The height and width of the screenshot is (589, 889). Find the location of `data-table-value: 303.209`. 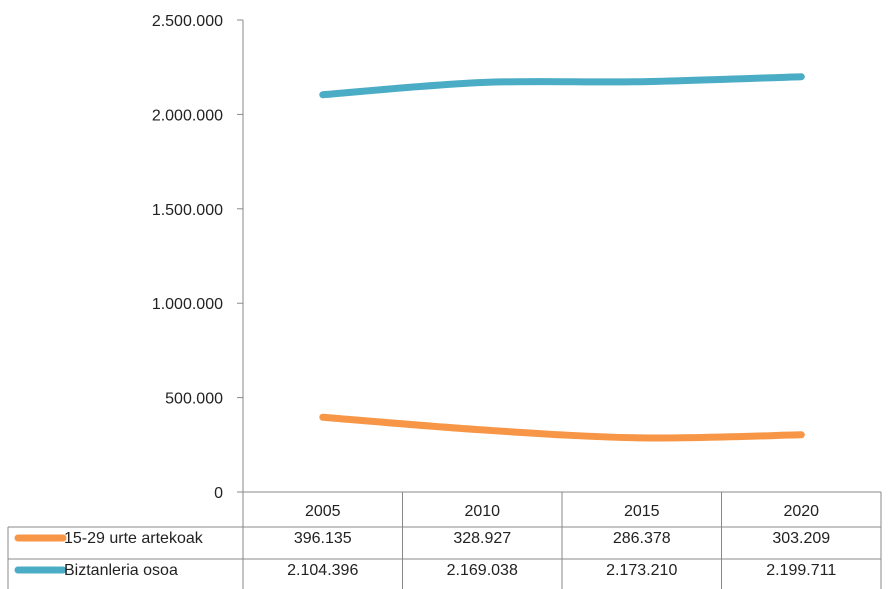

data-table-value: 303.209 is located at coordinates (801, 538).